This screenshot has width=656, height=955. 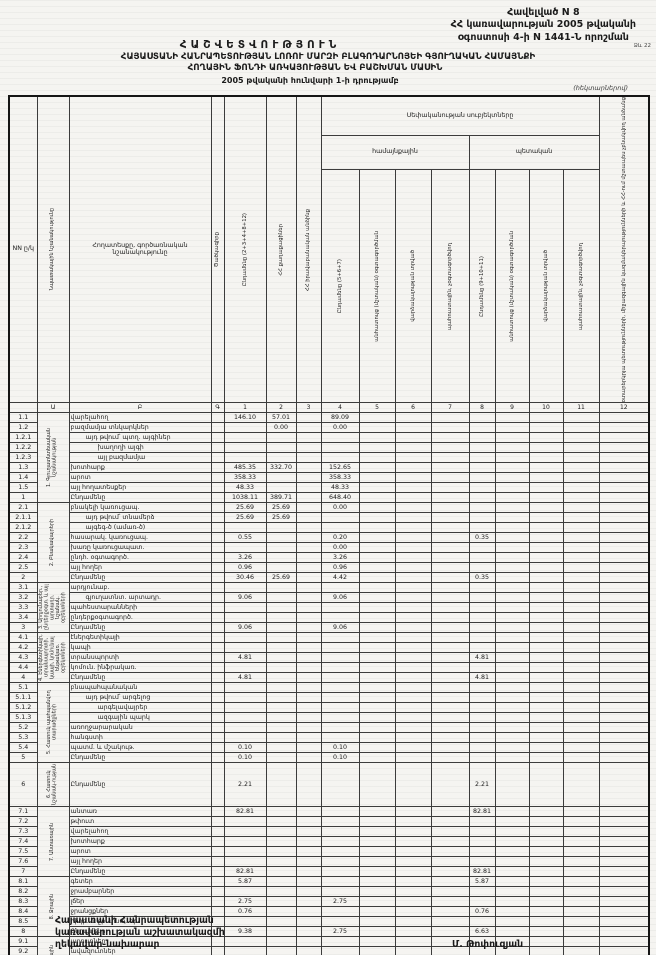 I want to click on appendix-line: ՀՀ կառավարության 2005 թվականի, so click(x=543, y=25).